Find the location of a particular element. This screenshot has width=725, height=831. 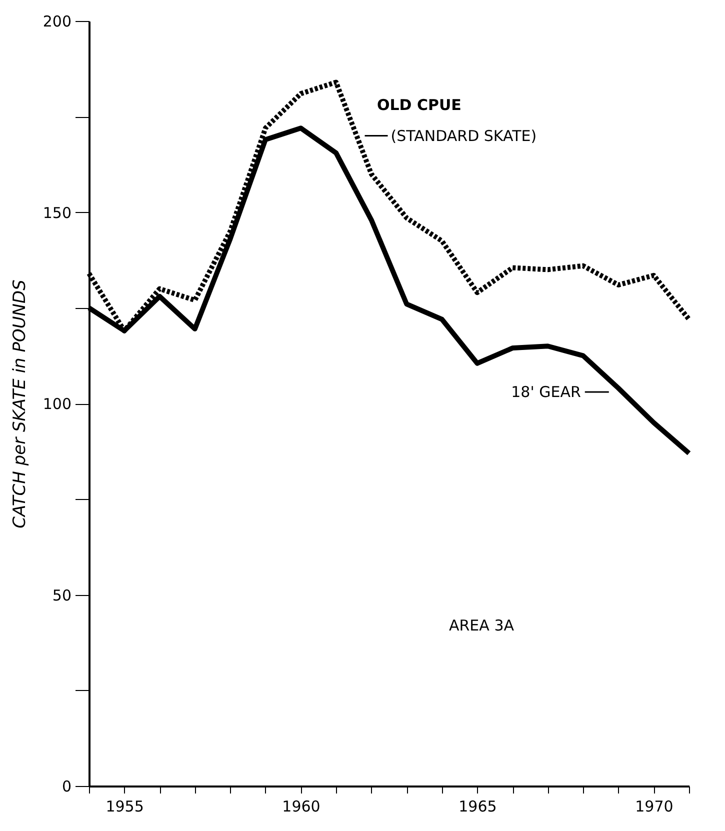

x-tick-label: 1955 is located at coordinates (125, 807).